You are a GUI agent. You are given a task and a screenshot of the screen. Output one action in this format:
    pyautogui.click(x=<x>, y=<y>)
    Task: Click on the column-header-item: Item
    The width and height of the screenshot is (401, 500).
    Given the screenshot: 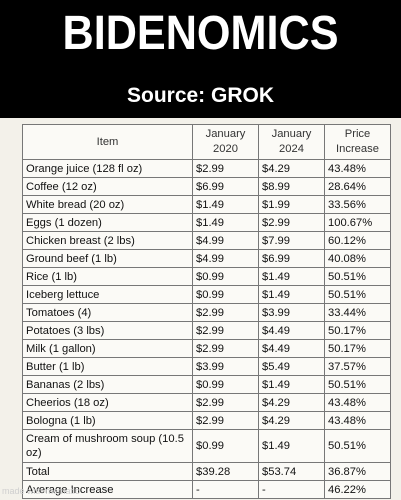 What is the action you would take?
    pyautogui.click(x=107, y=142)
    